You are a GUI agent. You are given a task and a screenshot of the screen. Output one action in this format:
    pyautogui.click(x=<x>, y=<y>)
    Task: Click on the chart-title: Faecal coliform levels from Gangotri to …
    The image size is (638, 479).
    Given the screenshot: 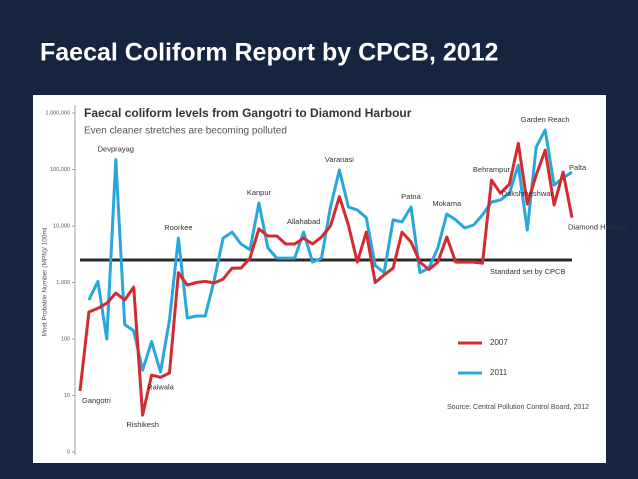 What is the action you would take?
    pyautogui.click(x=248, y=113)
    